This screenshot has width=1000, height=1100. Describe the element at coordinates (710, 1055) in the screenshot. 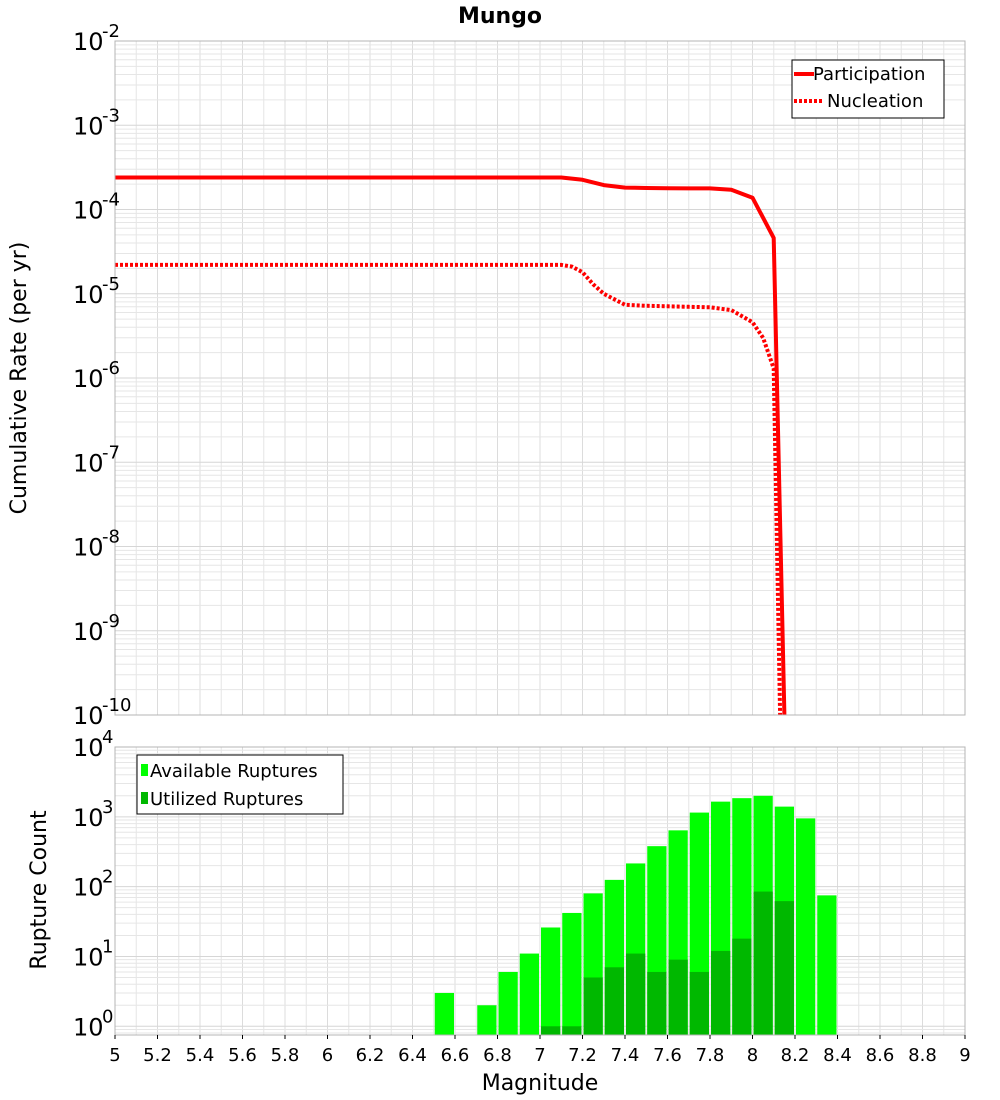

I see `x-tick-label: 7.8` at that location.